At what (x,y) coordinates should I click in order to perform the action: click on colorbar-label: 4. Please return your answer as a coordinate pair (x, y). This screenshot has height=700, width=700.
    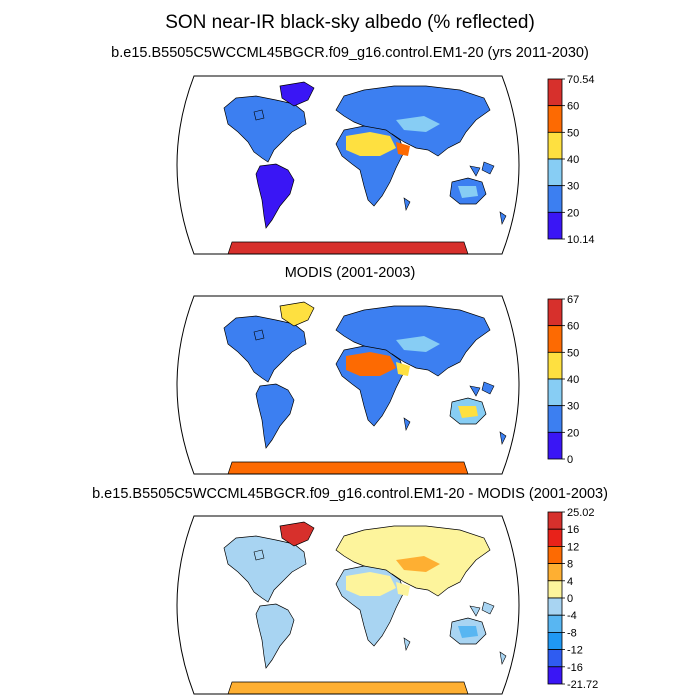
    Looking at the image, I should click on (570, 582).